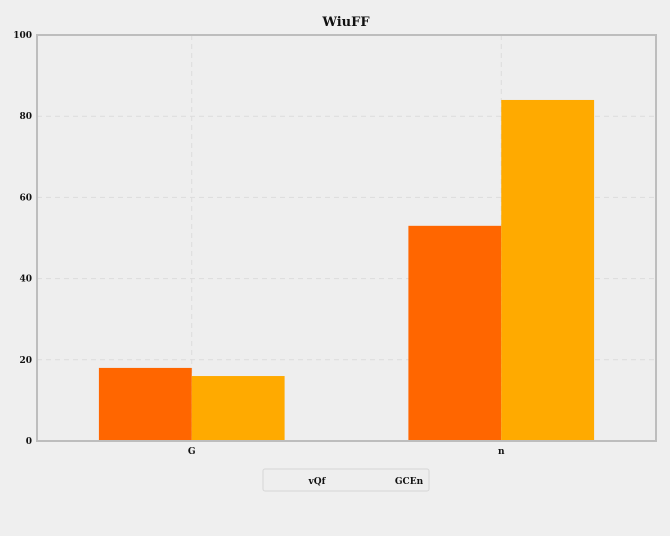  What do you see at coordinates (25, 198) in the screenshot?
I see `y-tick-label: 60` at bounding box center [25, 198].